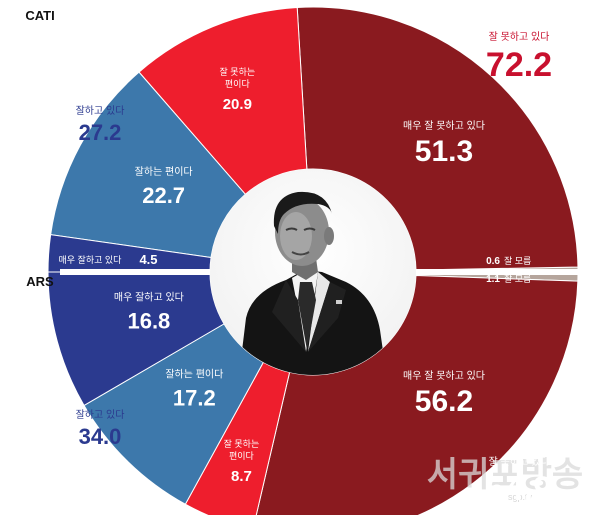 The height and width of the screenshot is (515, 600). I want to click on cati-label-very-negative: 매우 잘 못하고 있다 51.3, so click(444, 143).